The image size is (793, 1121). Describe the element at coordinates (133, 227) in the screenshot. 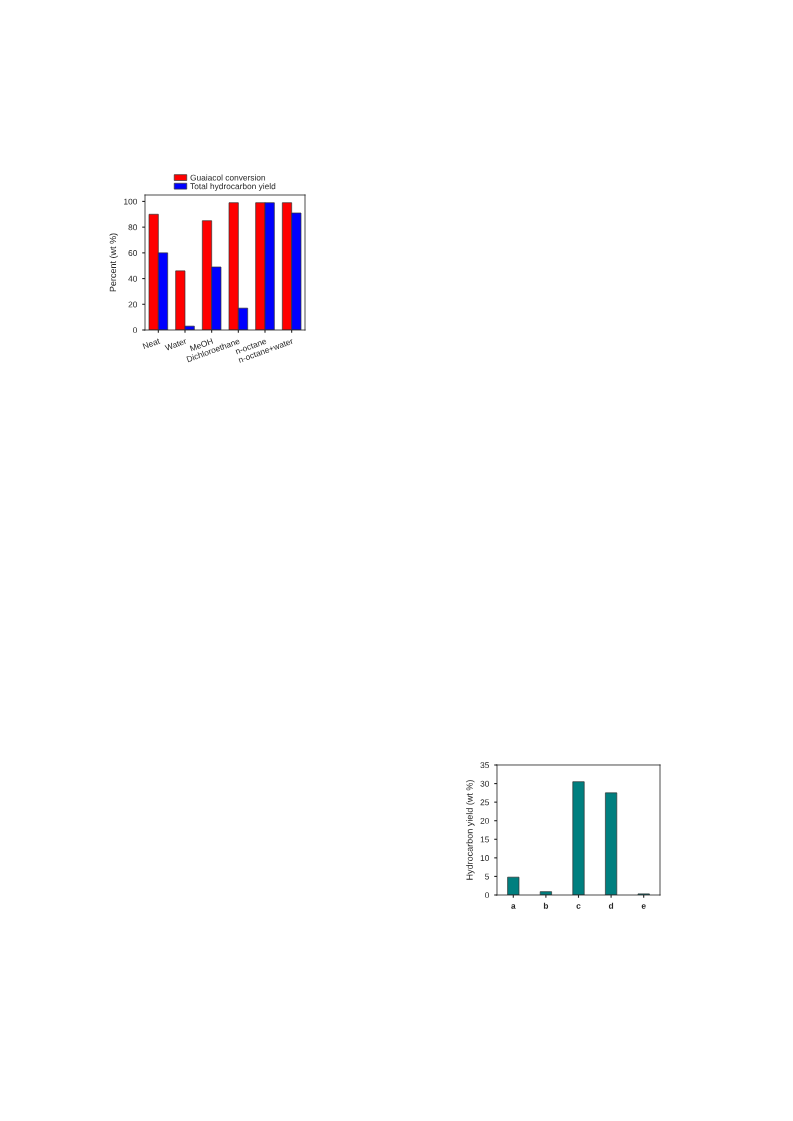

I see `y-tick-label: 80` at that location.